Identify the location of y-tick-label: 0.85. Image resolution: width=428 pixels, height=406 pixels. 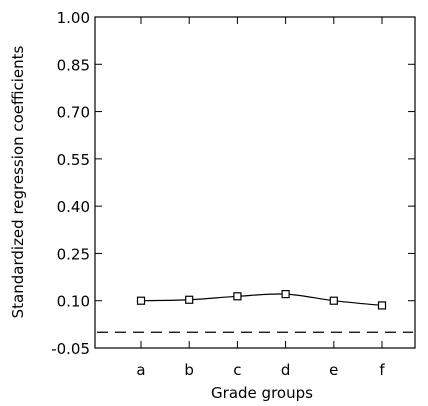
(73, 65).